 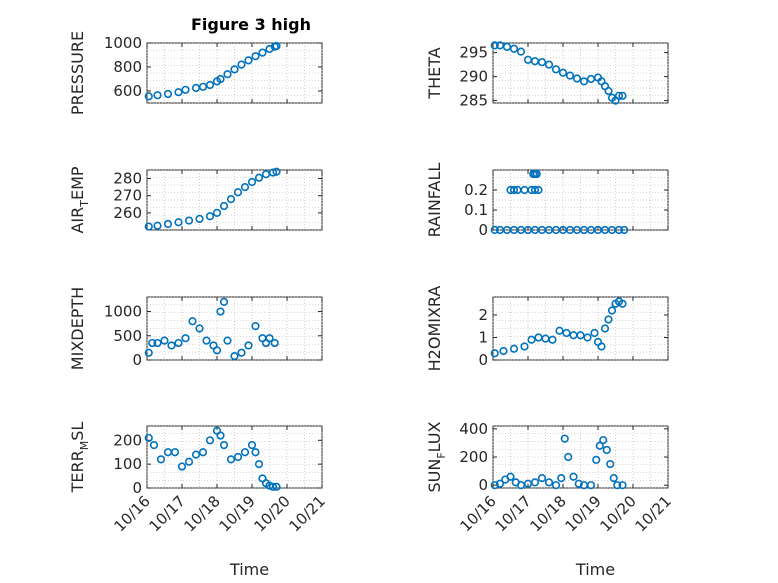 I want to click on y-tick-label: 295, so click(x=473, y=53).